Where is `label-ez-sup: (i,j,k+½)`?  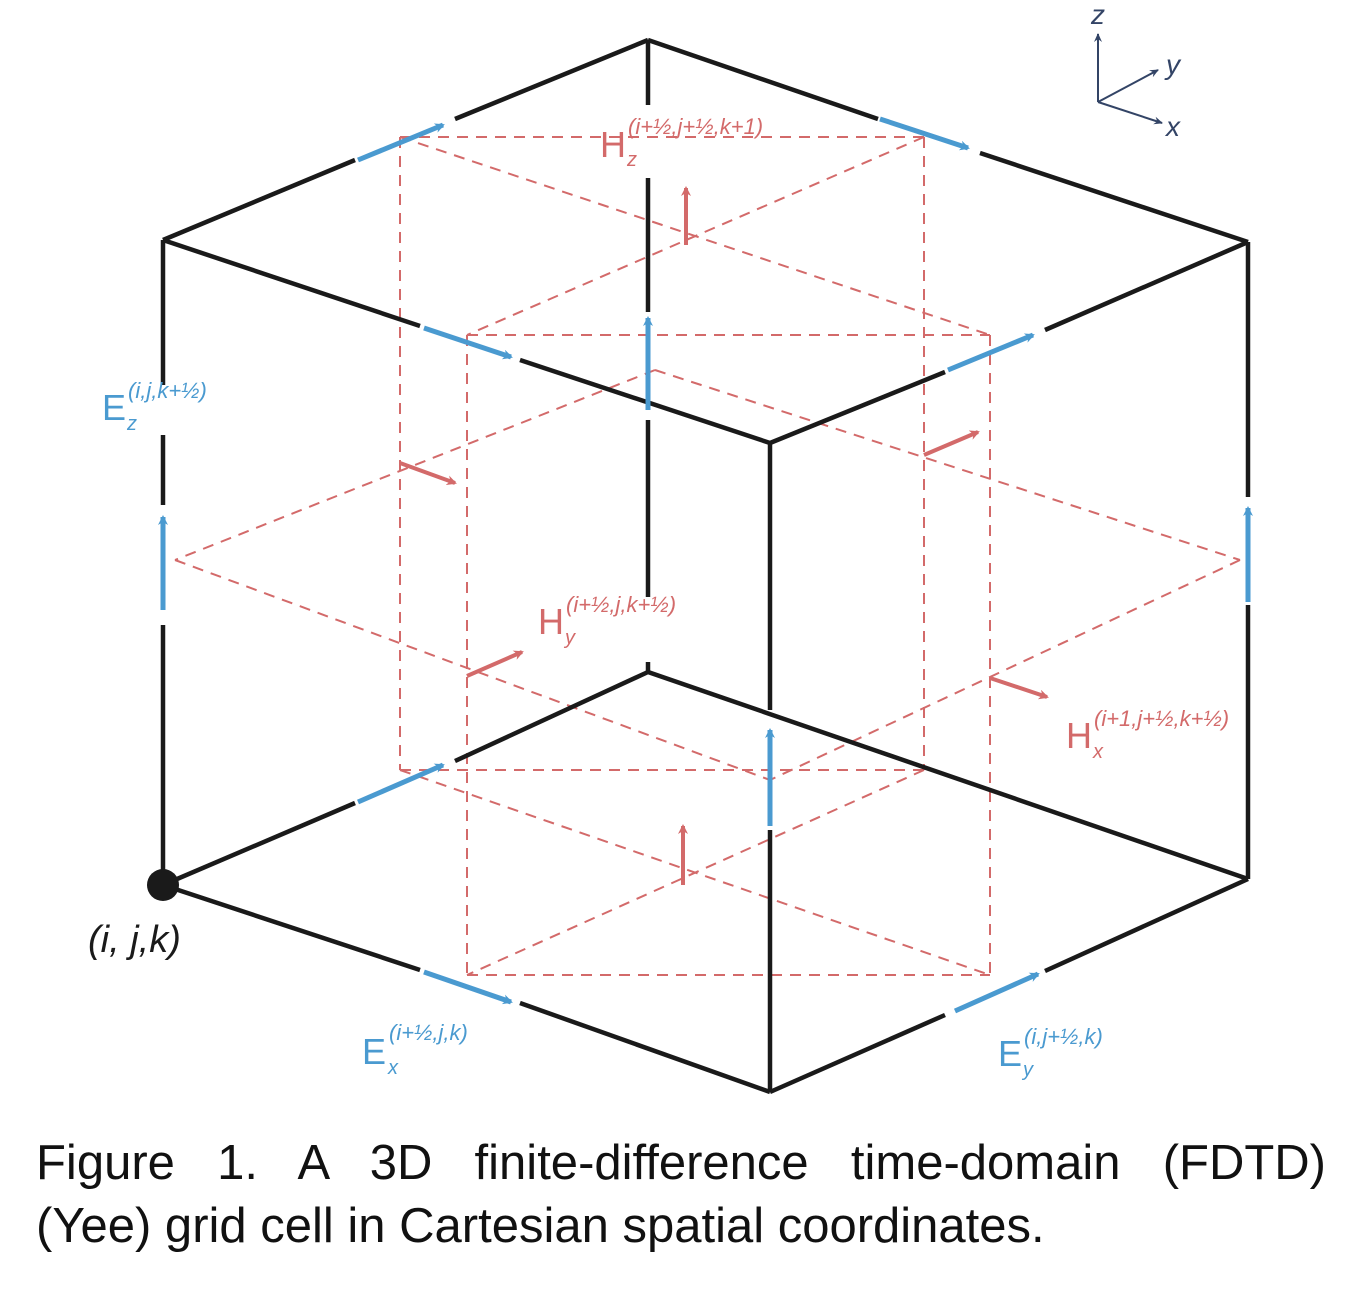
label-ez-sup: (i,j,k+½) is located at coordinates (167, 390).